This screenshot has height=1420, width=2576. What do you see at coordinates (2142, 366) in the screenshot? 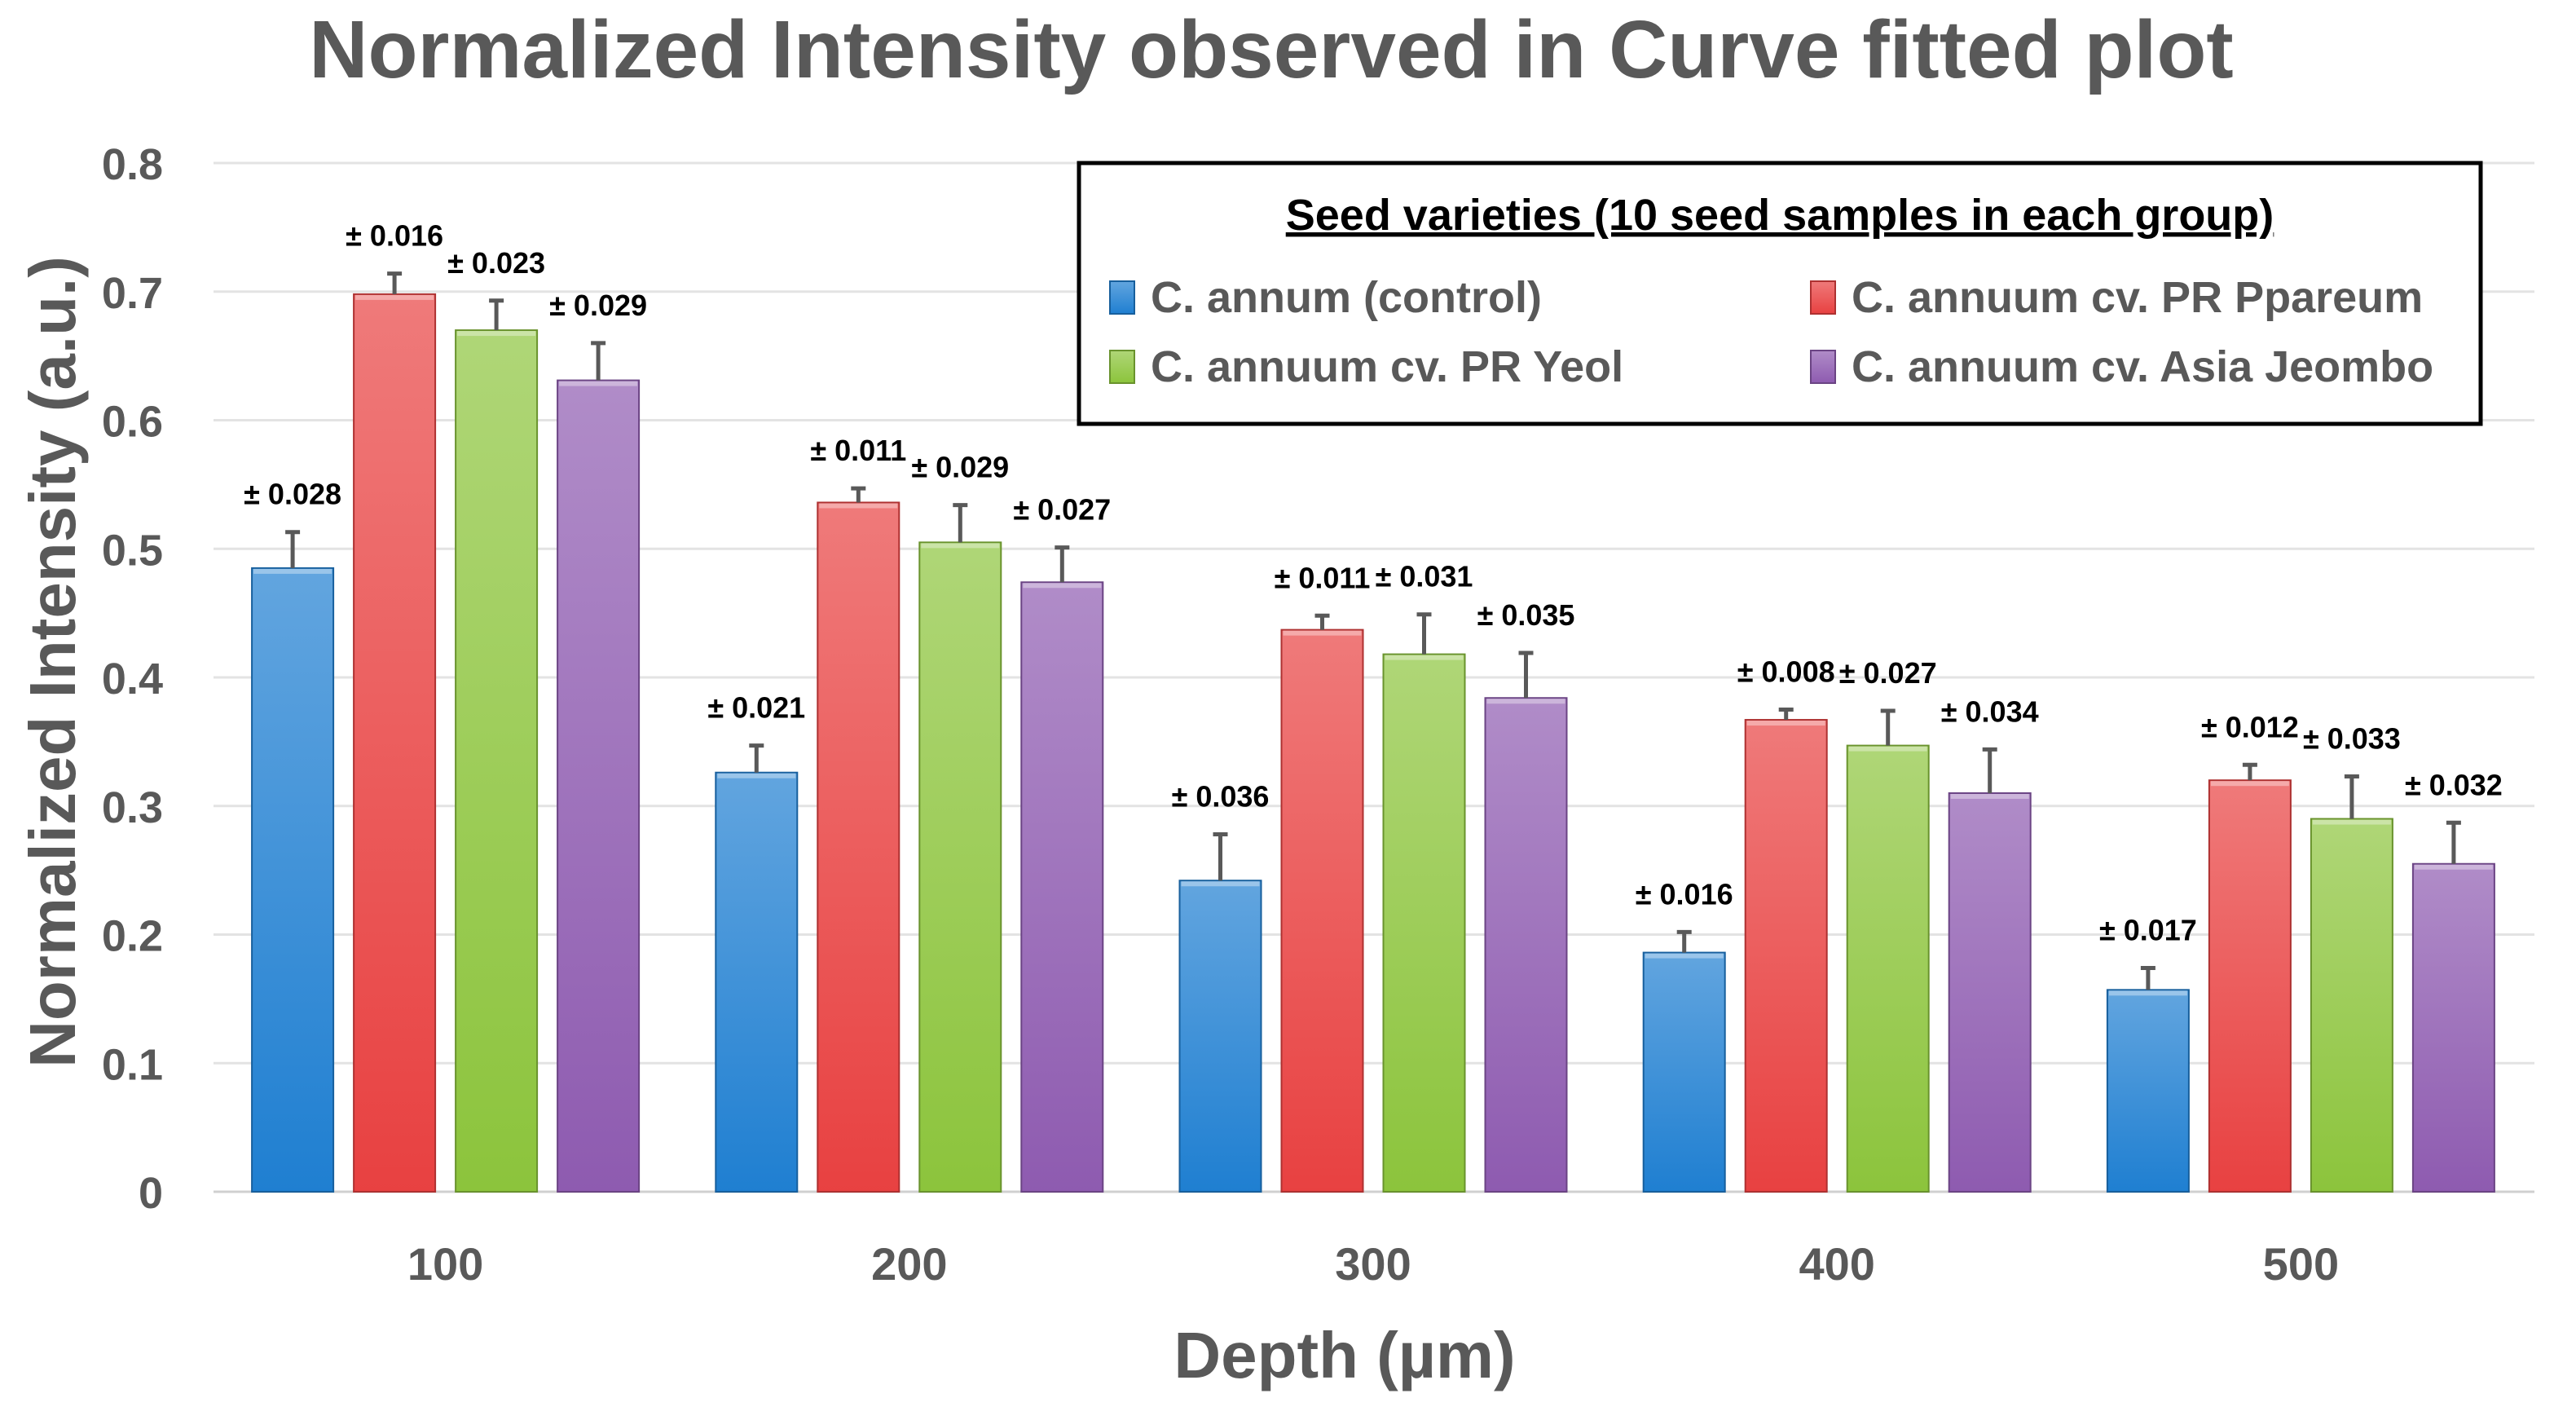
I see `legend-label: C. annuum cv. Asia Jeombo` at bounding box center [2142, 366].